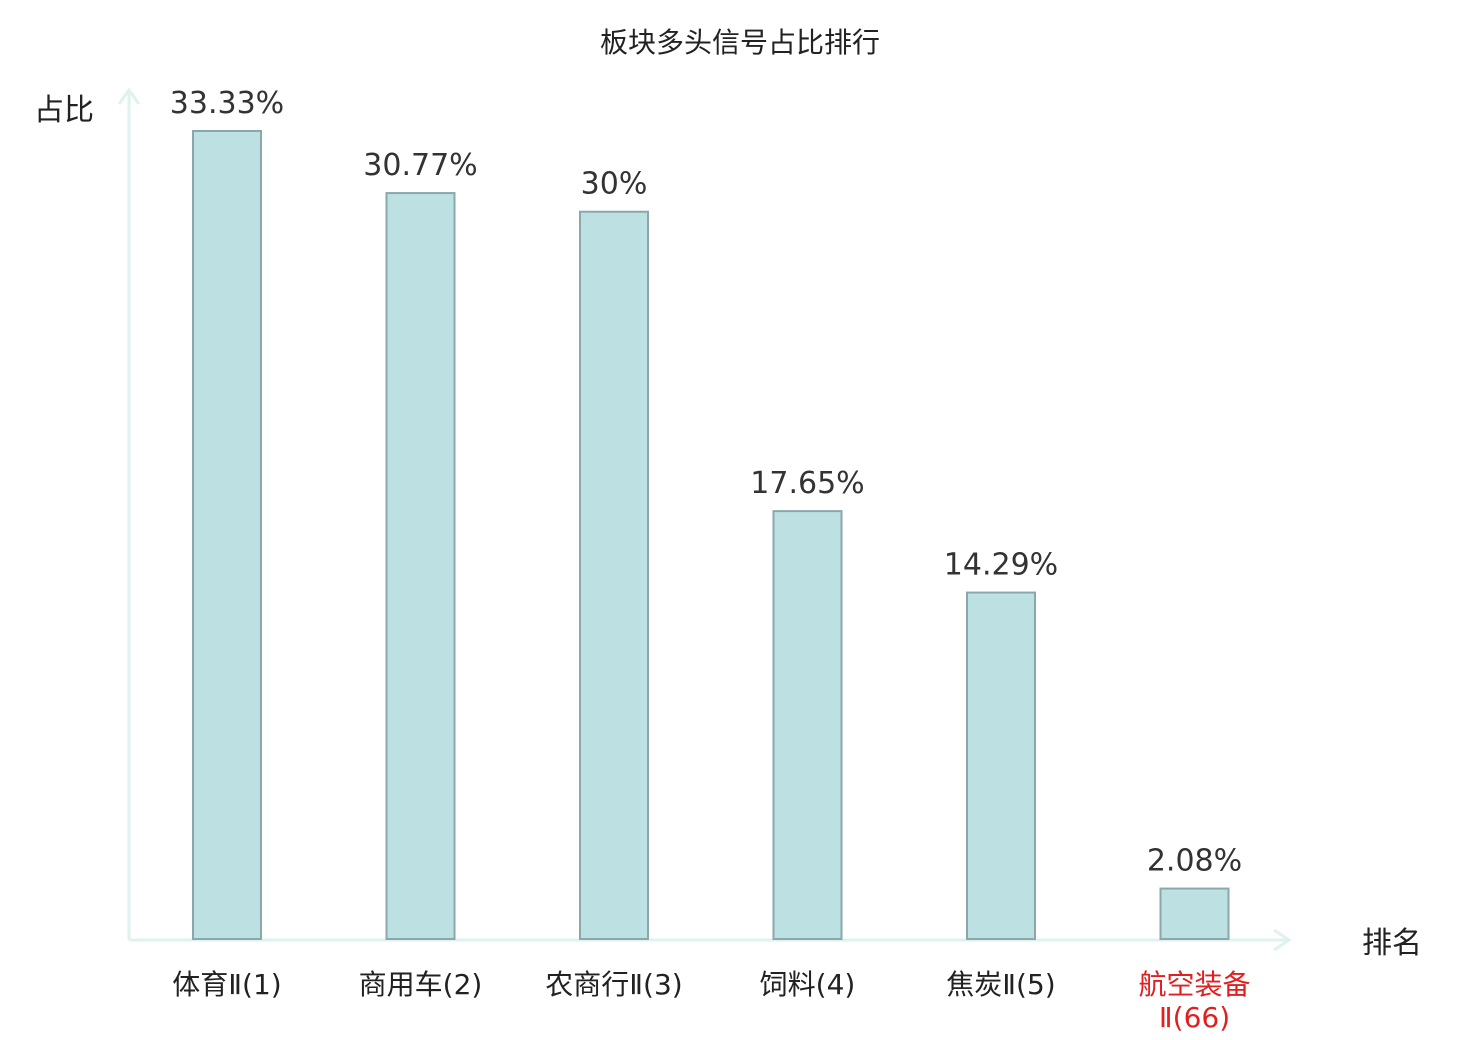 Image resolution: width=1480 pixels, height=1040 pixels. I want to click on x-axis-label: 排名, so click(1392, 943).